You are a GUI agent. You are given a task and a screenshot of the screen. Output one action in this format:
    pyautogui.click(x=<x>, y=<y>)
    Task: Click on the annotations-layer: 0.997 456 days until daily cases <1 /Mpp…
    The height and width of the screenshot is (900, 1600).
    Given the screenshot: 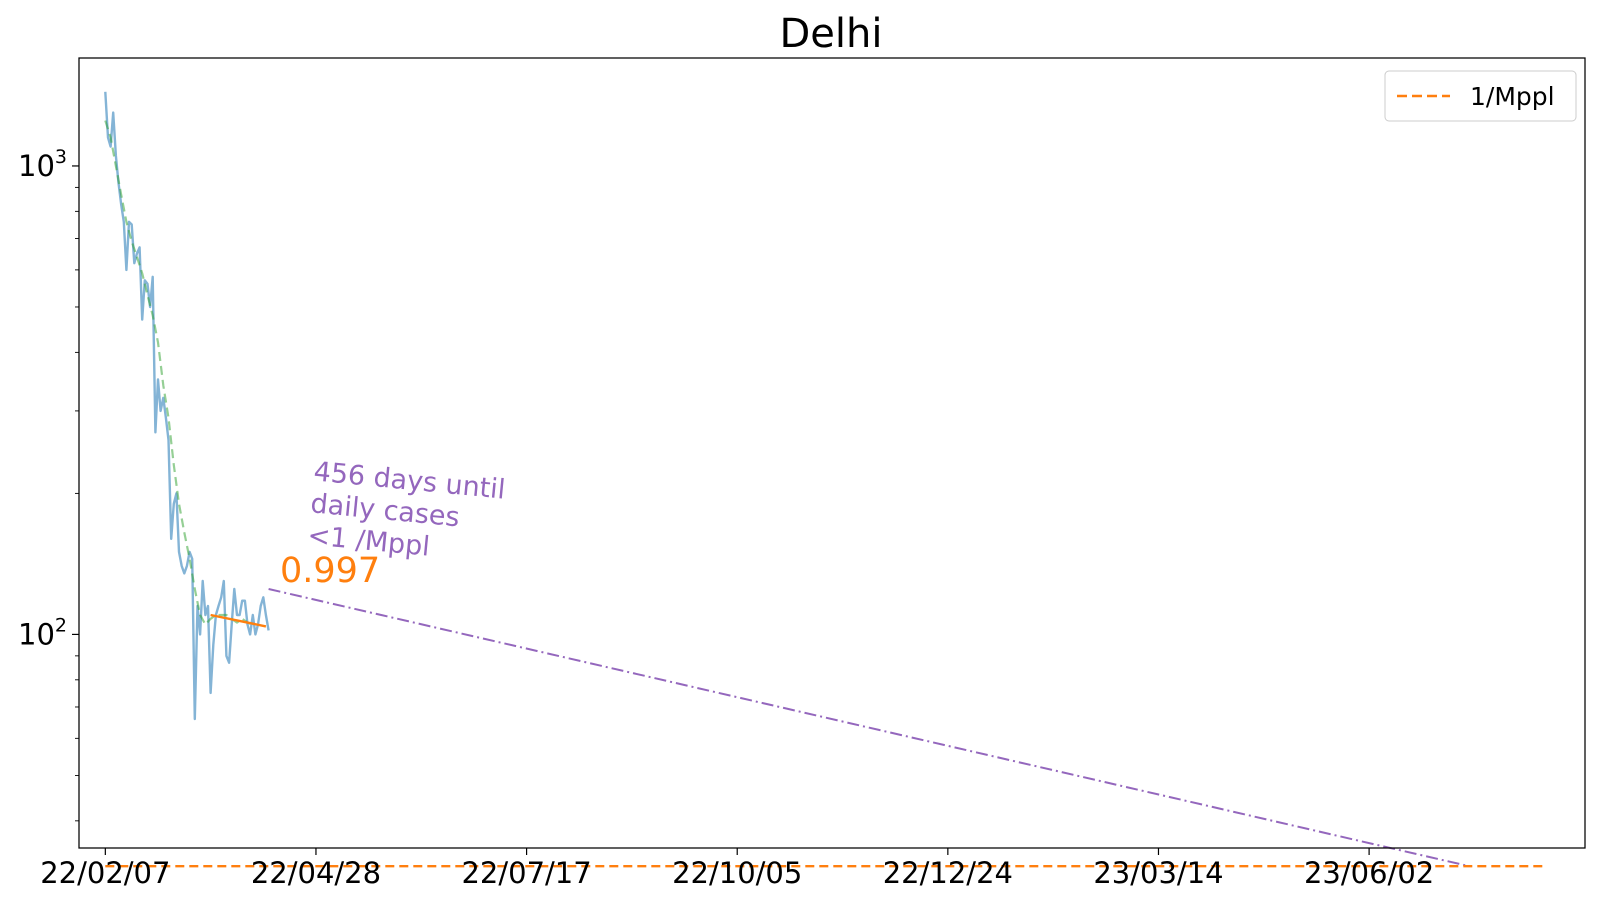 What is the action you would take?
    pyautogui.click(x=393, y=523)
    